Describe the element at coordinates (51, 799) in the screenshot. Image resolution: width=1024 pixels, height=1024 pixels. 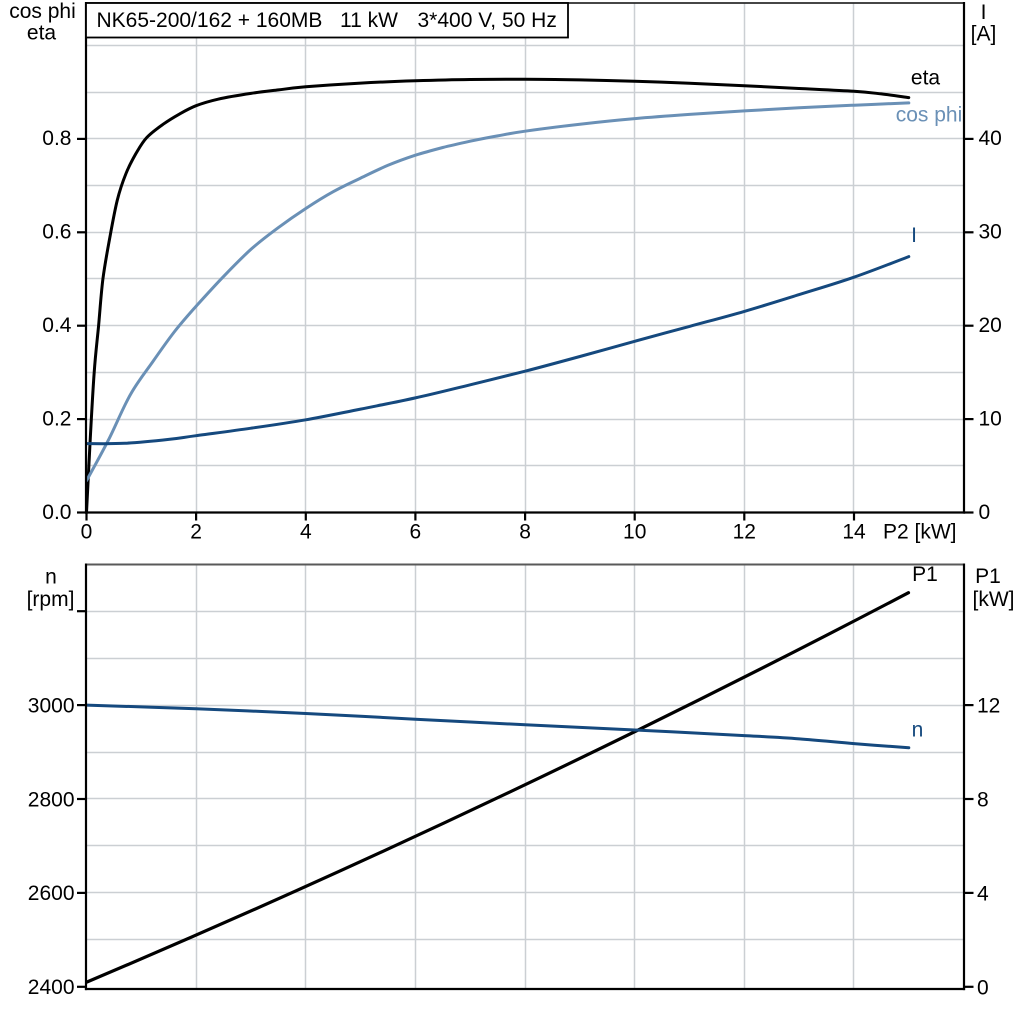
I see `svg-text: 2800` at that location.